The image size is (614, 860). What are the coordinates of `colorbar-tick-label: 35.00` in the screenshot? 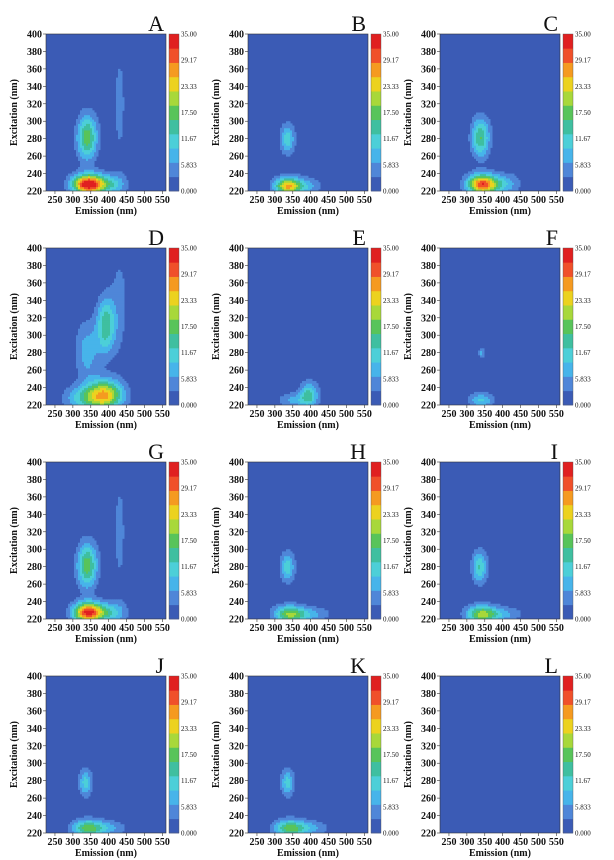 It's located at (583, 249).